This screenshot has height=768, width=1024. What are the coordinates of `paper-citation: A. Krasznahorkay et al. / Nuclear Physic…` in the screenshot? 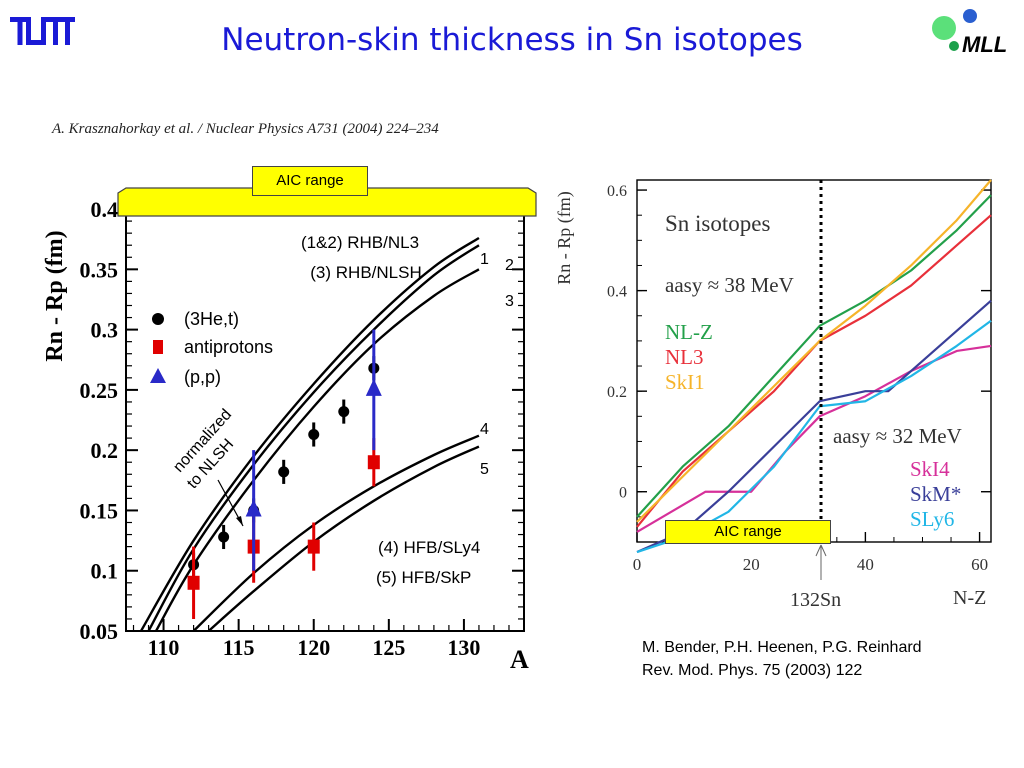 It's located at (245, 129).